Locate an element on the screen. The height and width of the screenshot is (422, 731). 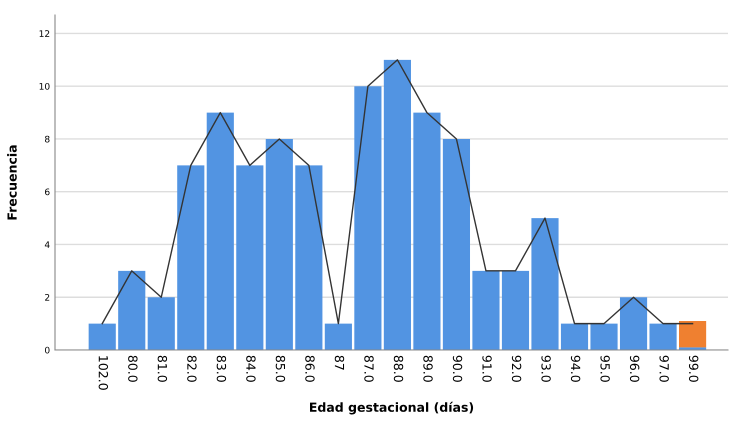
x-tick-label: 87 is located at coordinates (339, 363).